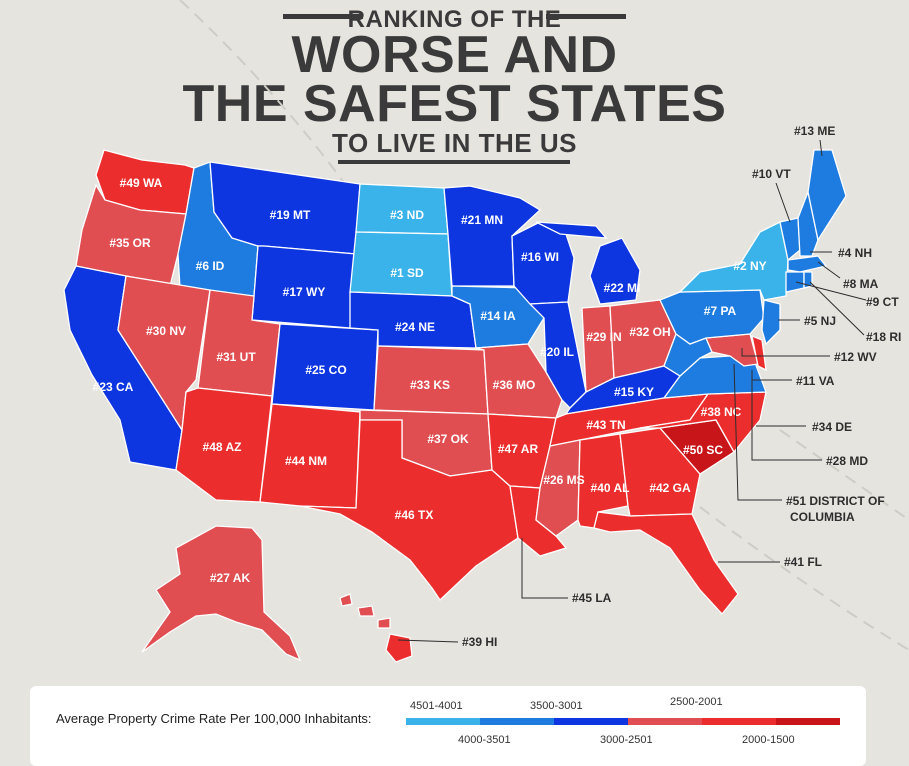 This screenshot has height=766, width=909. What do you see at coordinates (814, 131) in the screenshot?
I see `callout-me: #13 ME` at bounding box center [814, 131].